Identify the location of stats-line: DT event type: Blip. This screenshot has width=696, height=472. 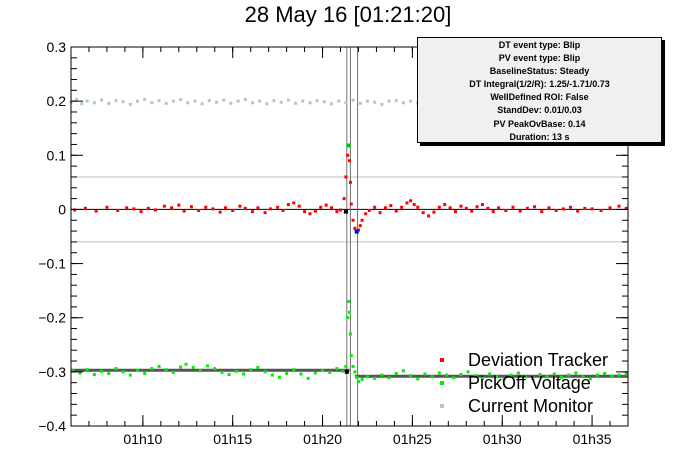
(539, 45).